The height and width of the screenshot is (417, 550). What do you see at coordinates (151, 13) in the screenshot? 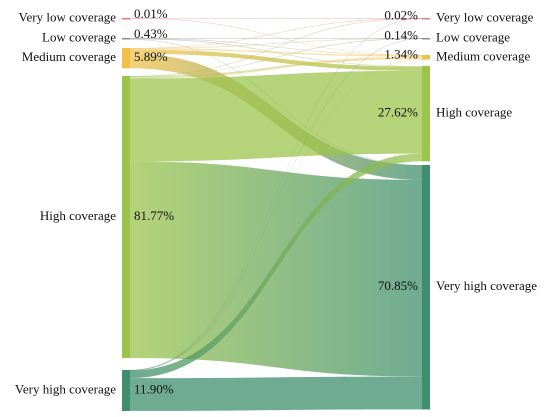
I see `source-value-label: 0.01%` at bounding box center [151, 13].